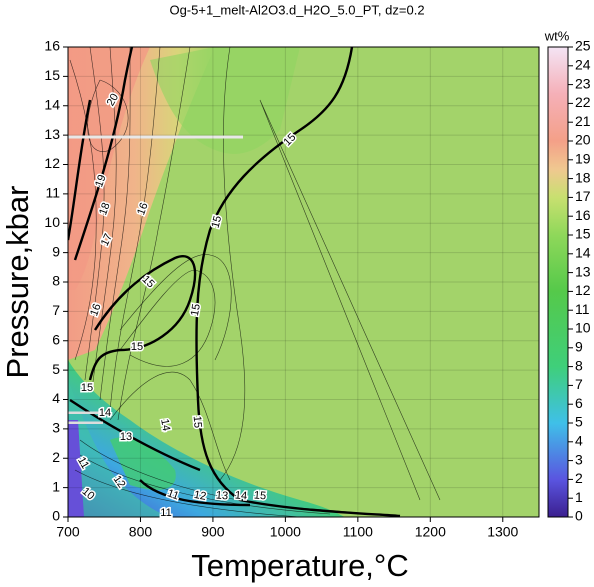 This screenshot has width=594, height=587. What do you see at coordinates (583, 215) in the screenshot?
I see `colorbar-tick-label: 16` at bounding box center [583, 215].